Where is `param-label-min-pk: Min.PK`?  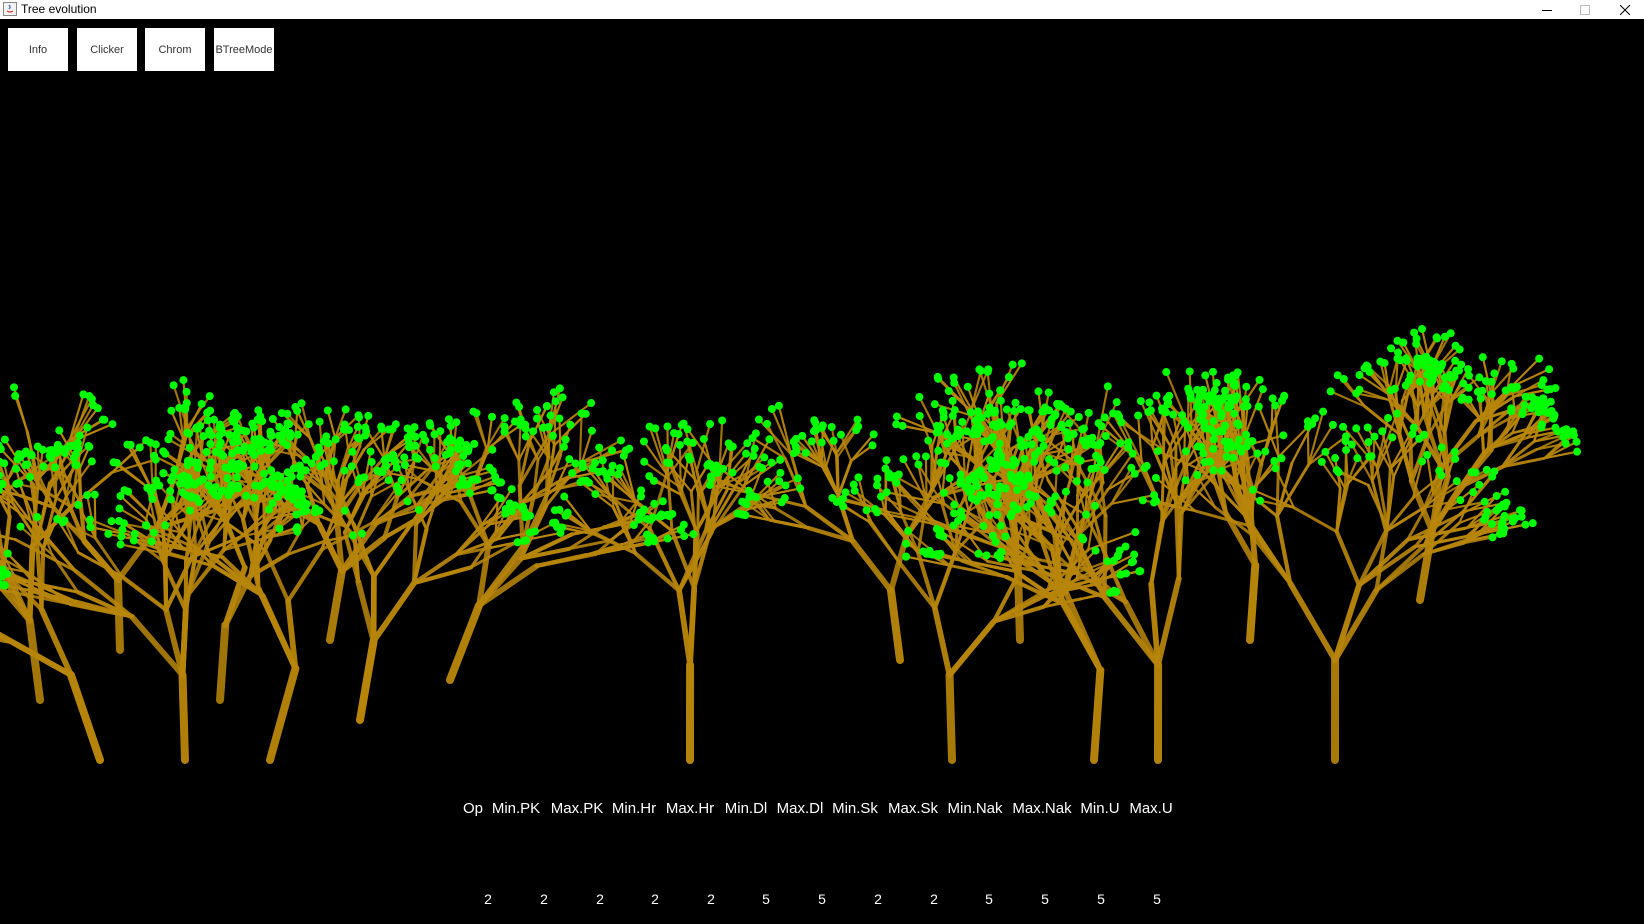 param-label-min-pk: Min.PK is located at coordinates (516, 808).